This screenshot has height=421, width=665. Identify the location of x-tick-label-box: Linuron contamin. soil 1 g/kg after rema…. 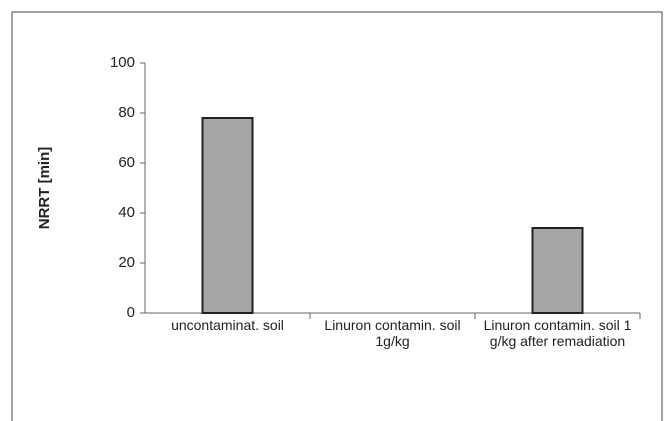
(557, 333).